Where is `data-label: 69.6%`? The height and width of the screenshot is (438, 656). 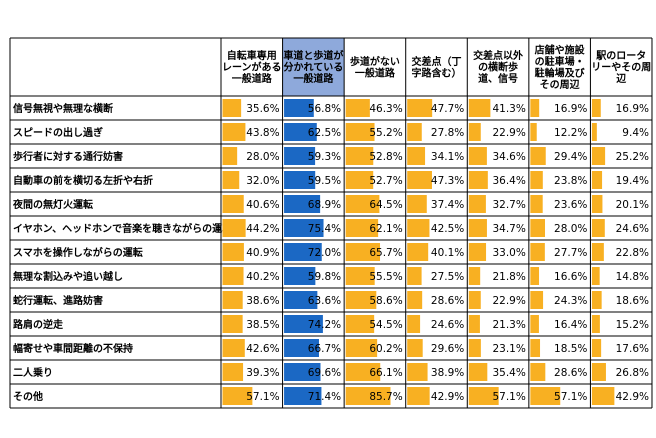
data-label: 69.6% is located at coordinates (324, 373).